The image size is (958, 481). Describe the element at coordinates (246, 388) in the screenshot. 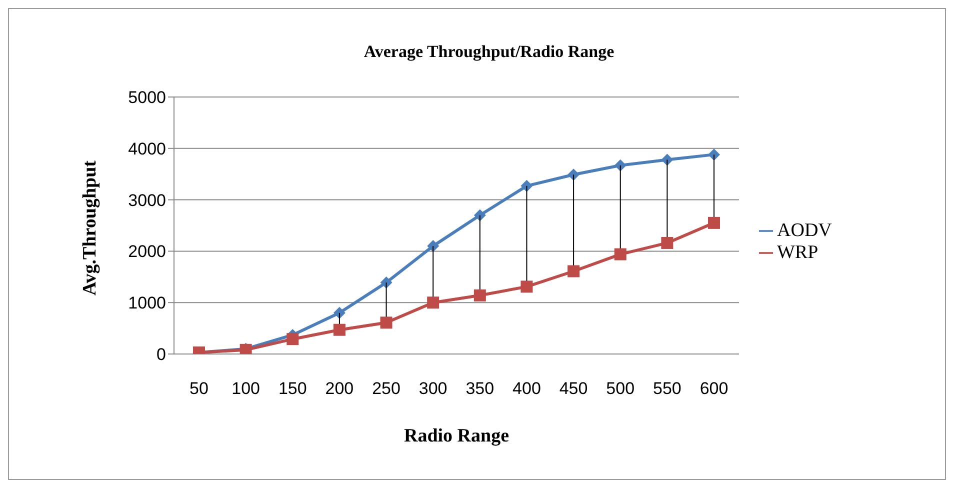

I see `x-tick-label: 100` at that location.